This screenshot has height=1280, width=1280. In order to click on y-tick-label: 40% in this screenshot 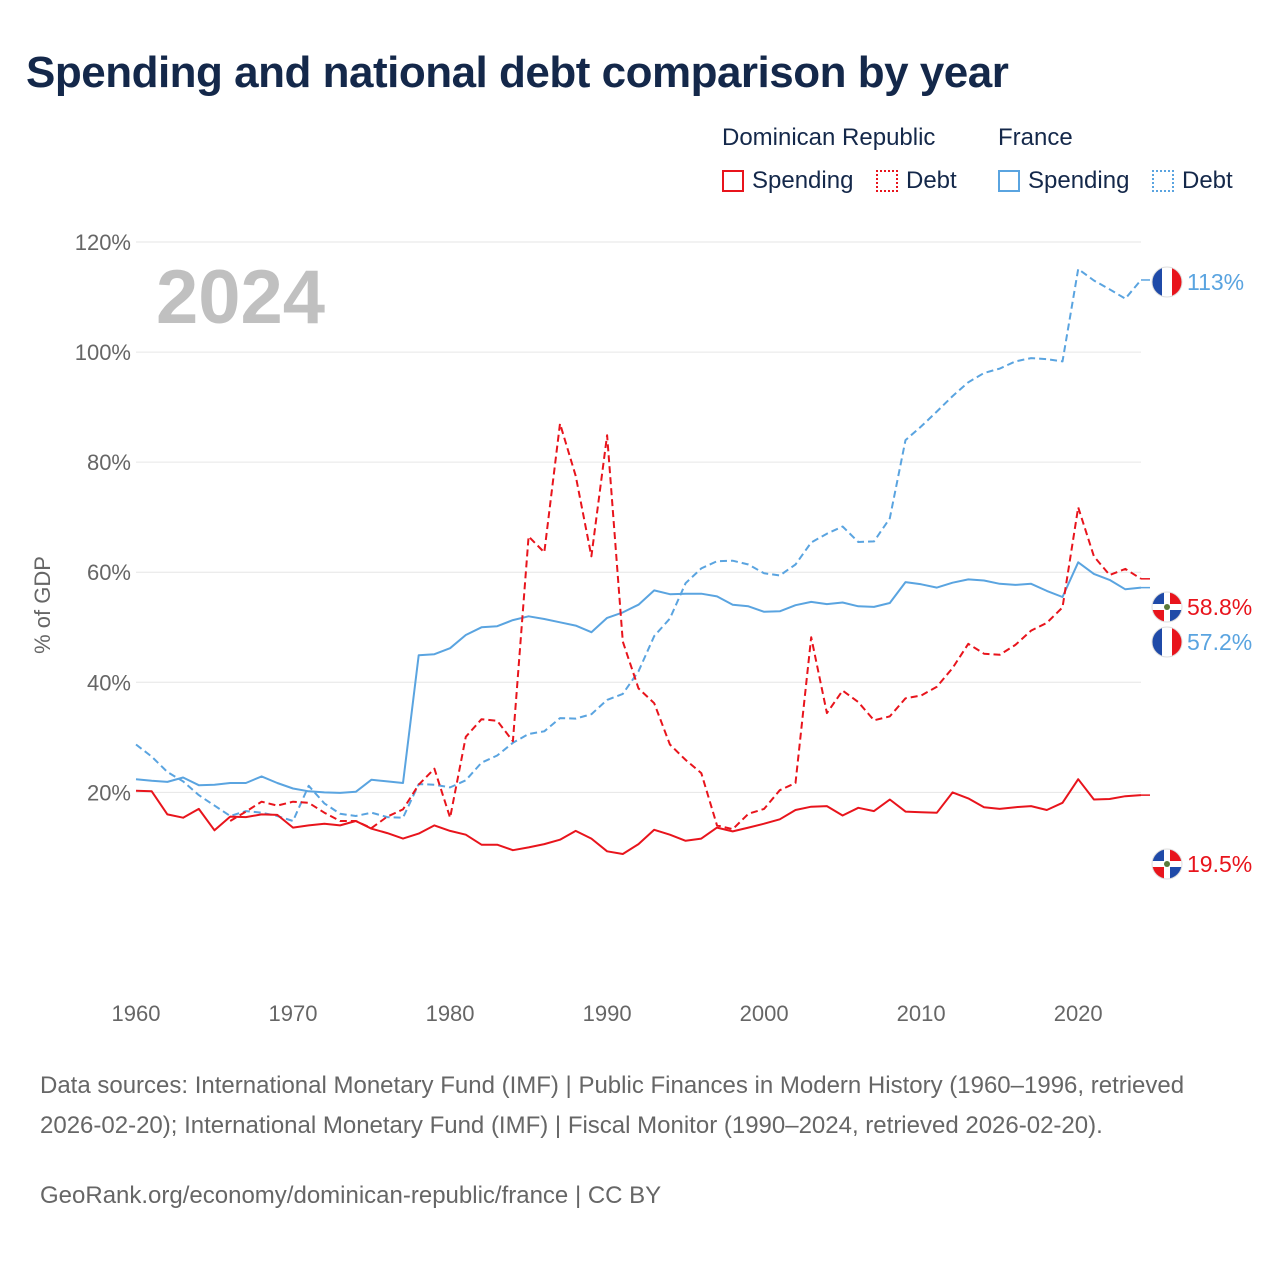, I will do `click(109, 682)`.